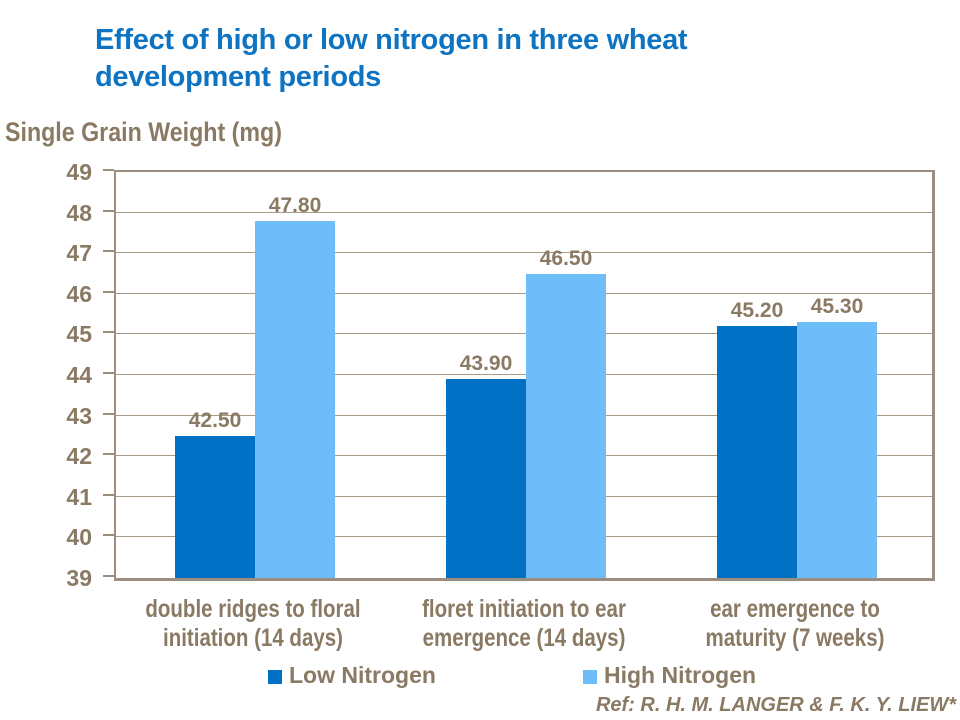 The height and width of the screenshot is (720, 960). I want to click on bar-value-label: 43.90, so click(486, 364).